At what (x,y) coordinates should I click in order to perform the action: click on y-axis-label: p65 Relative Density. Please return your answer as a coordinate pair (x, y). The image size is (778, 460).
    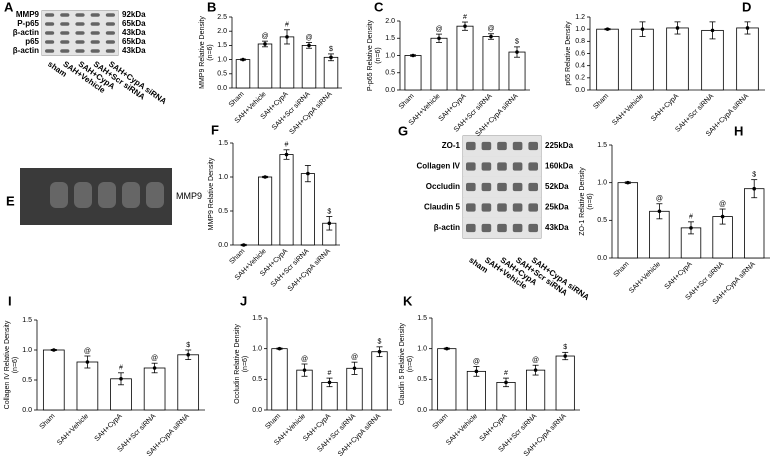
    Looking at the image, I should click on (568, 53).